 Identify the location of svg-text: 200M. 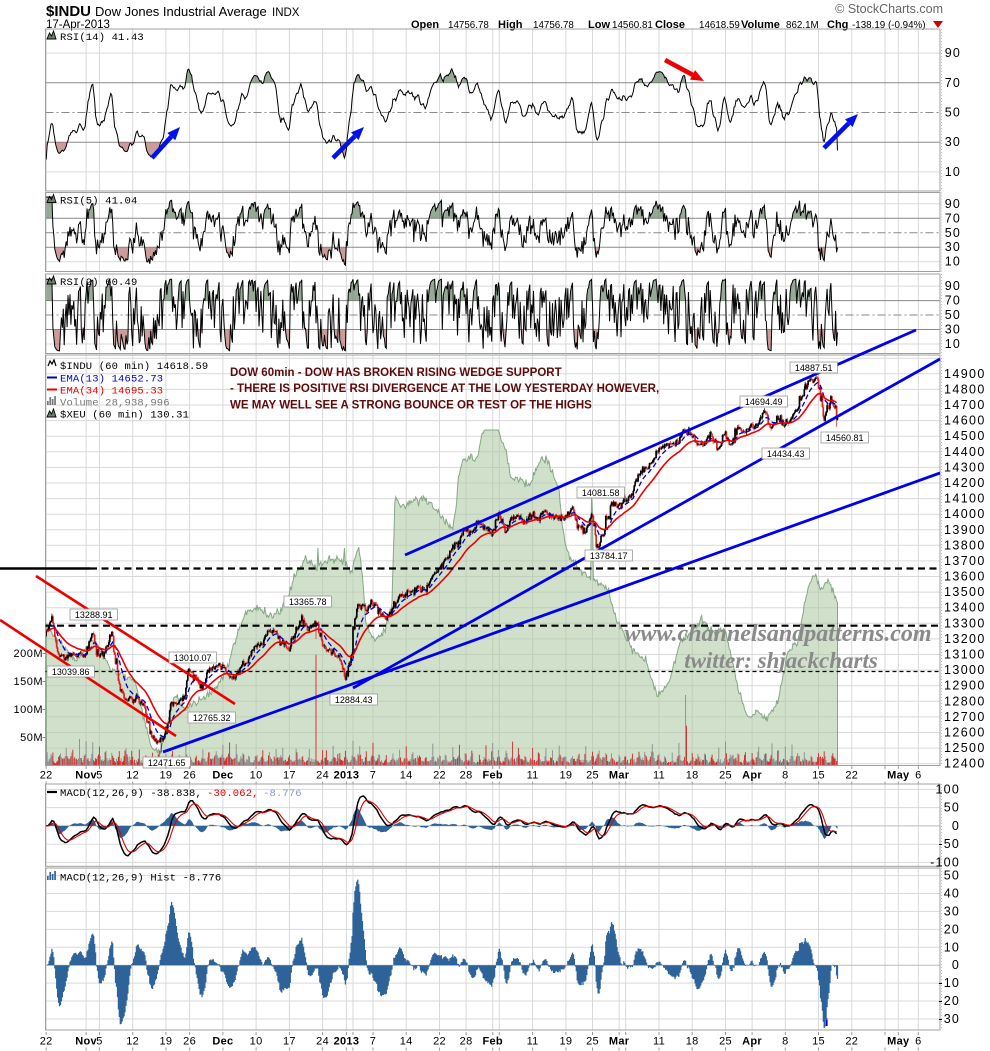
(28, 654).